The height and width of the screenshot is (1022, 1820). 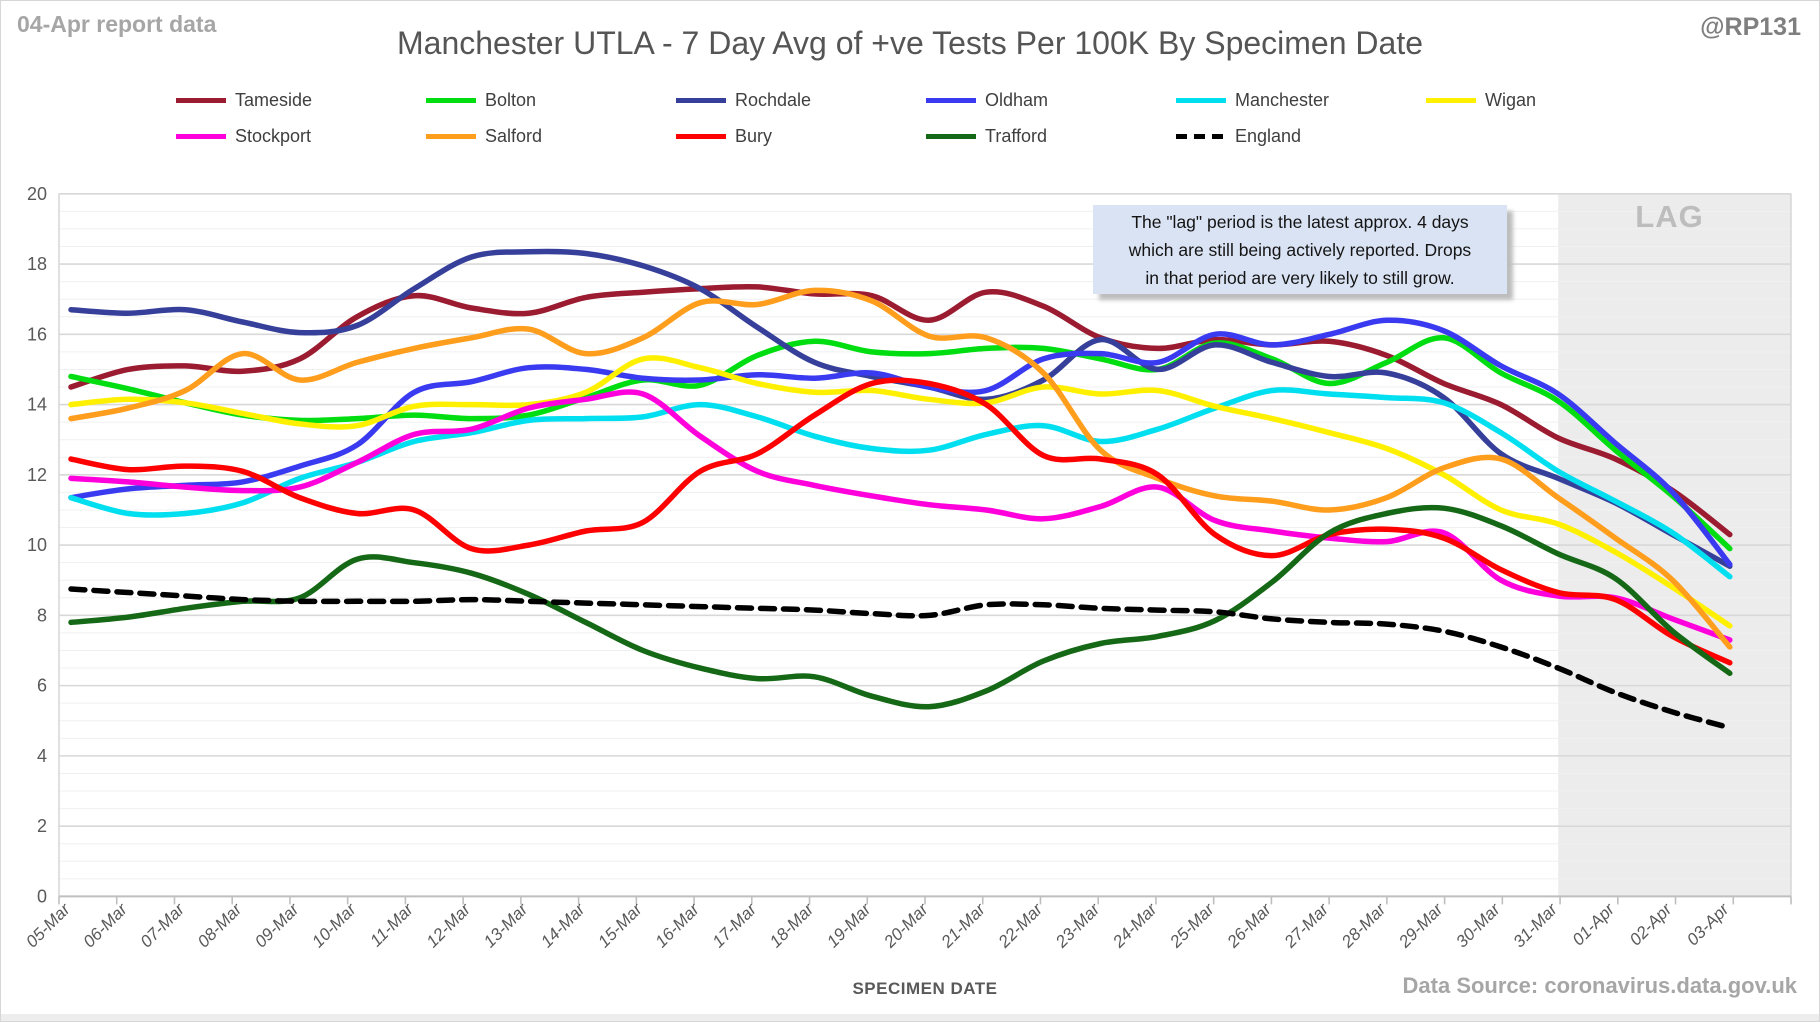 What do you see at coordinates (42, 896) in the screenshot?
I see `y-axis-tick-label: 0` at bounding box center [42, 896].